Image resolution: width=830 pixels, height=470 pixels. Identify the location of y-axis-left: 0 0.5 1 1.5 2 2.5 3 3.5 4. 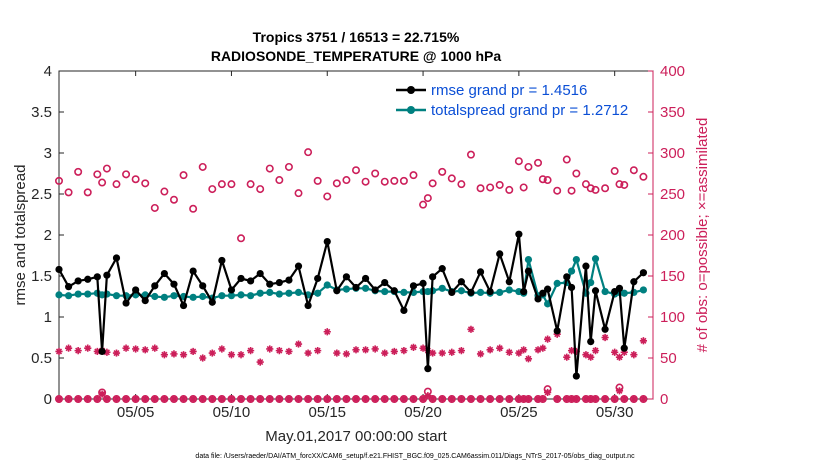
(47, 235).